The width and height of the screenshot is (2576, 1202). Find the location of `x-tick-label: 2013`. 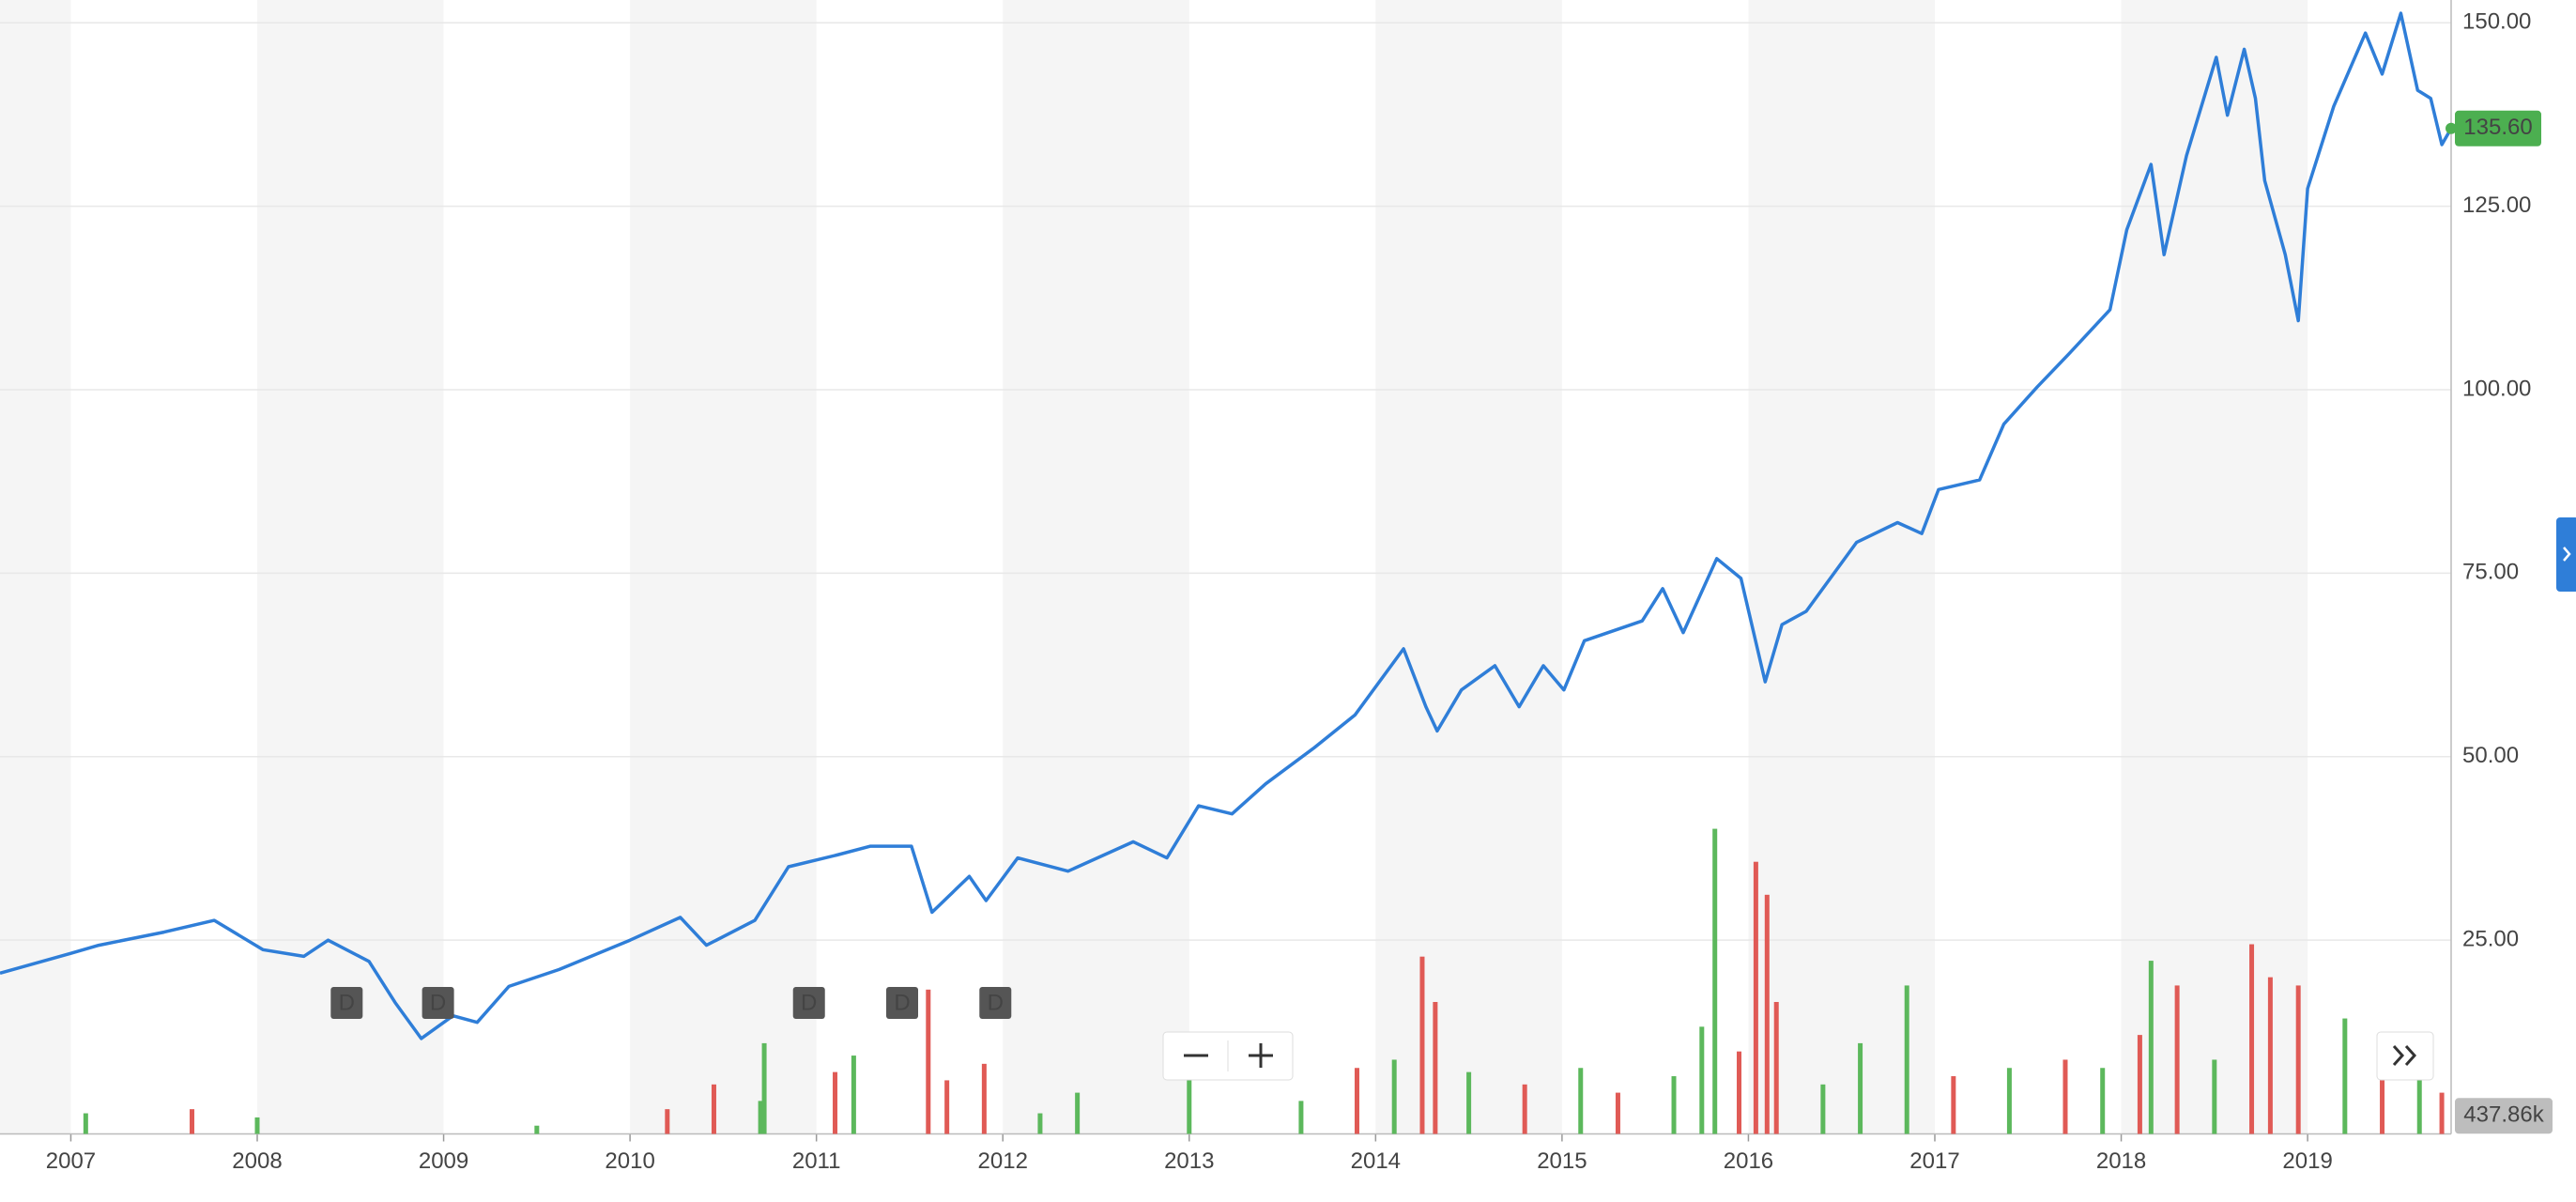

x-tick-label: 2013 is located at coordinates (1189, 1161).